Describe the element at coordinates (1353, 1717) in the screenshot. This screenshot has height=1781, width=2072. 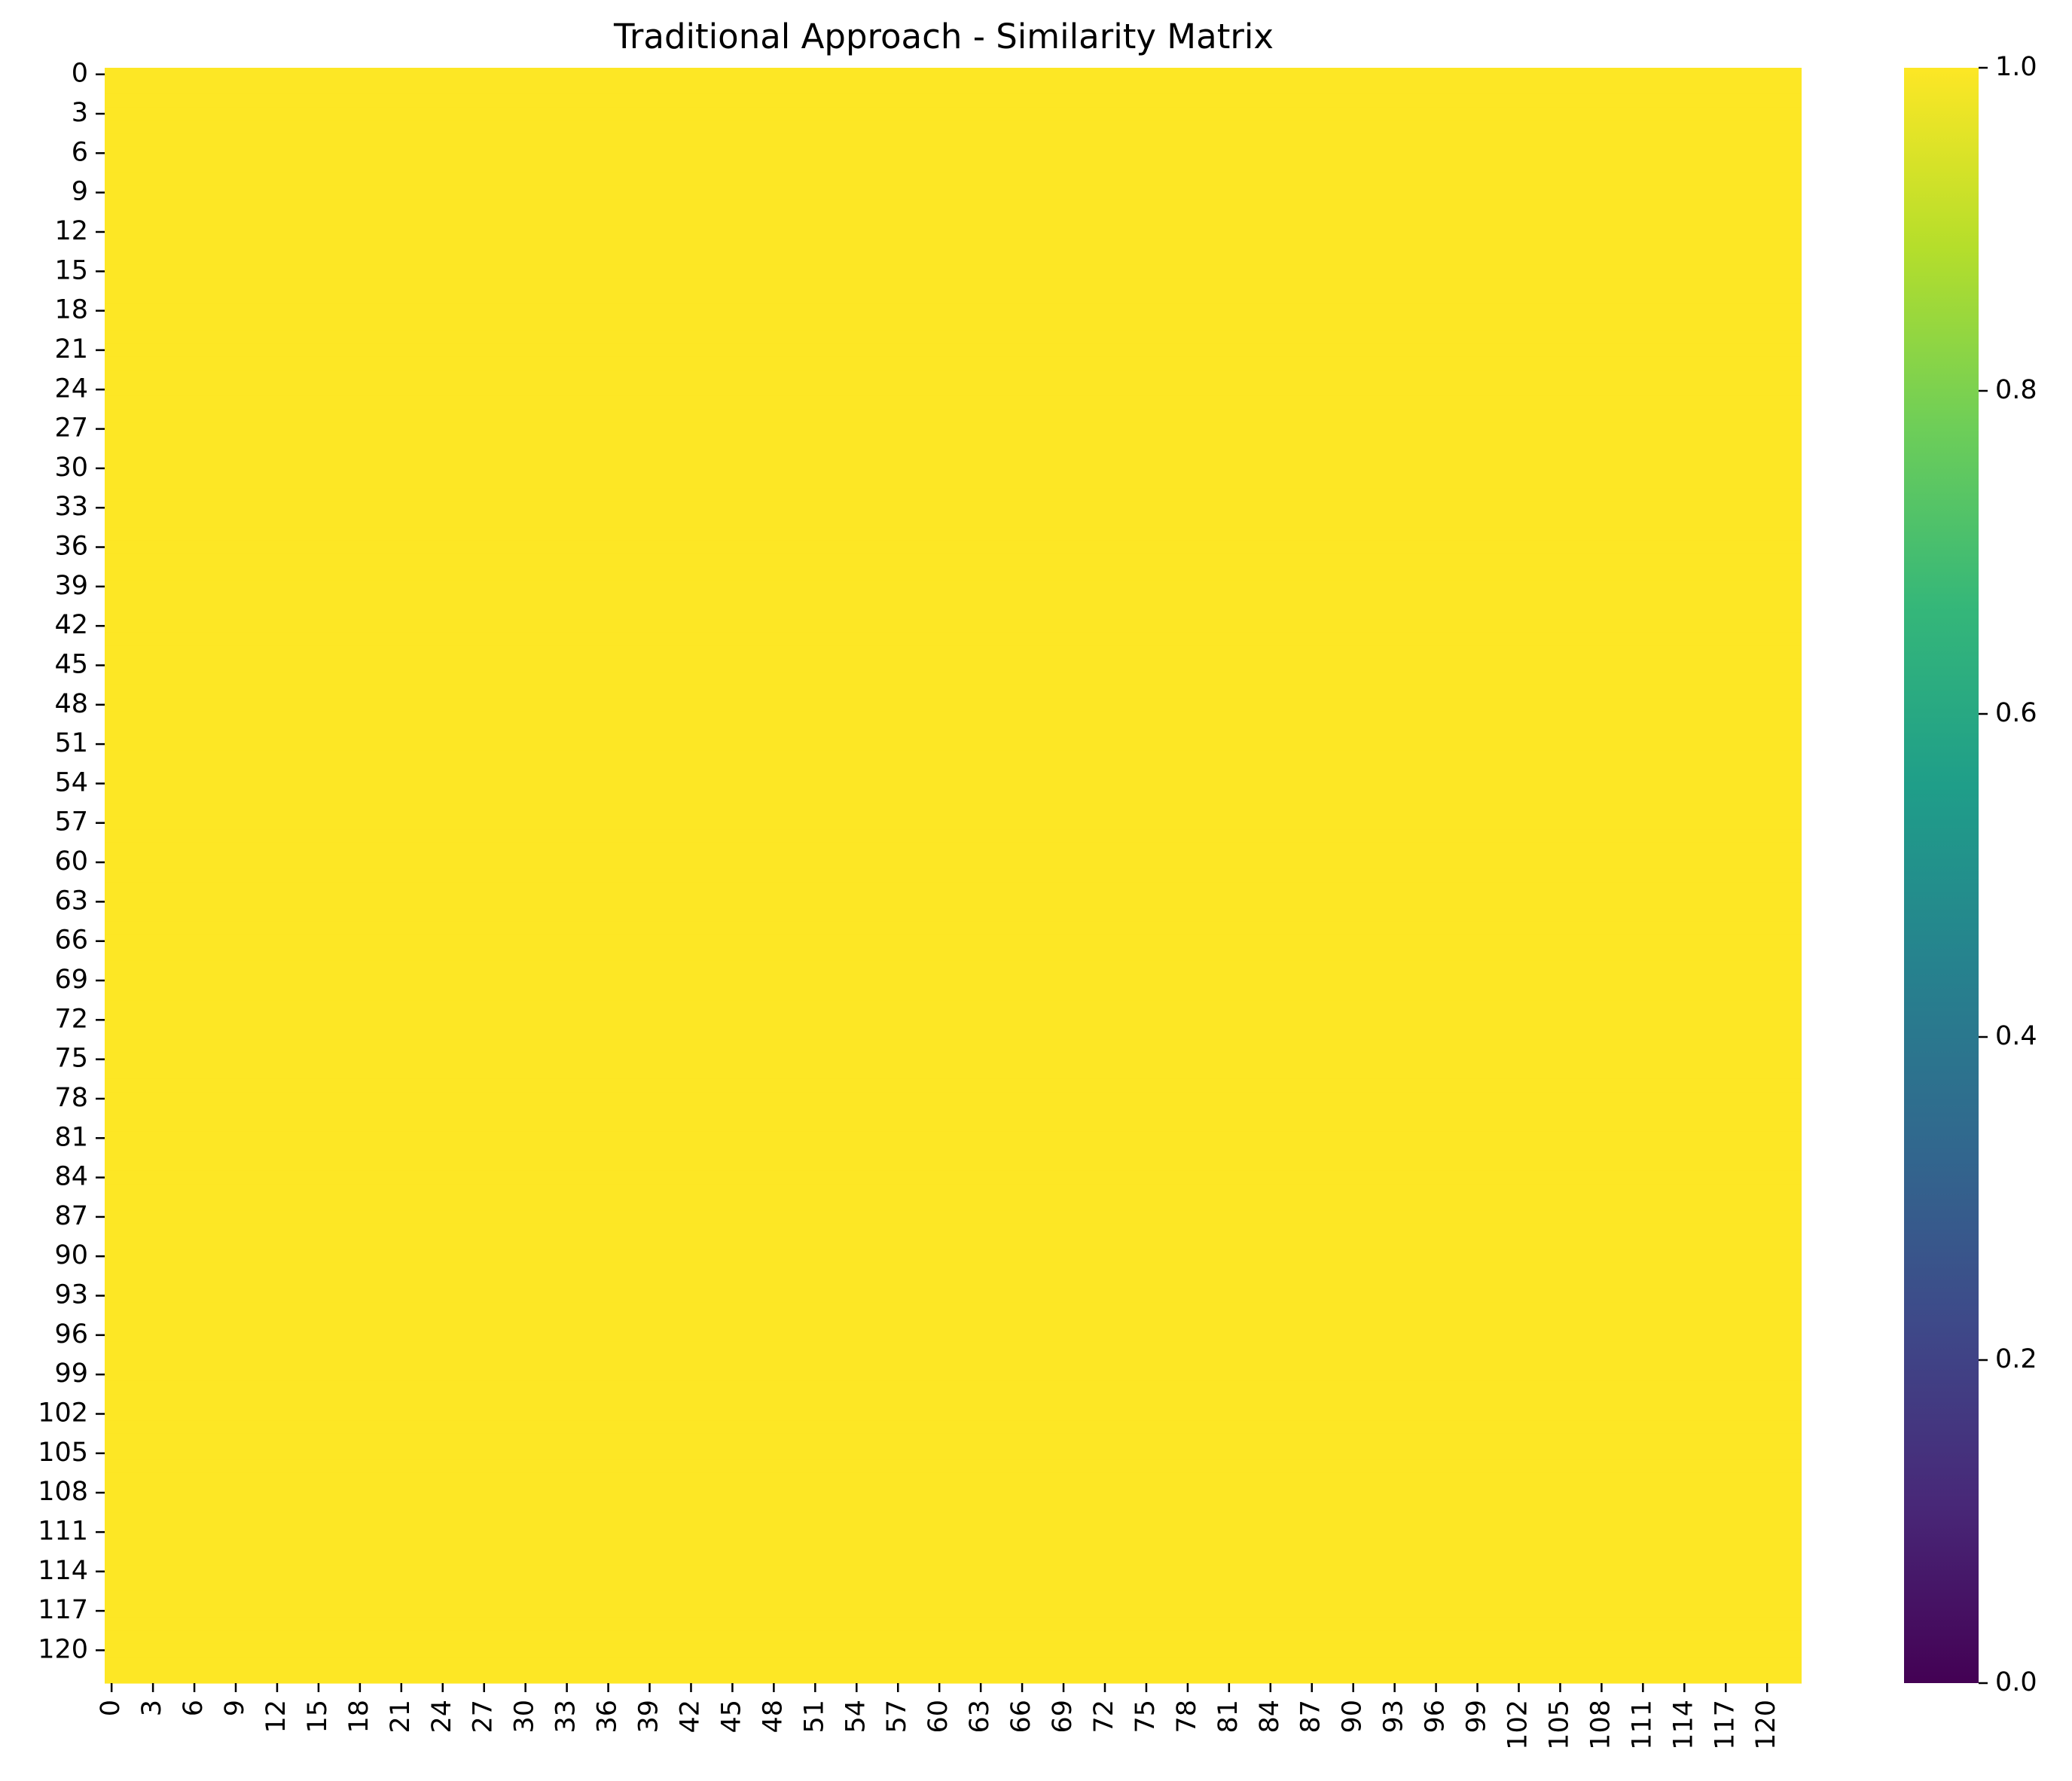
I see `x-tick-label: 90` at that location.